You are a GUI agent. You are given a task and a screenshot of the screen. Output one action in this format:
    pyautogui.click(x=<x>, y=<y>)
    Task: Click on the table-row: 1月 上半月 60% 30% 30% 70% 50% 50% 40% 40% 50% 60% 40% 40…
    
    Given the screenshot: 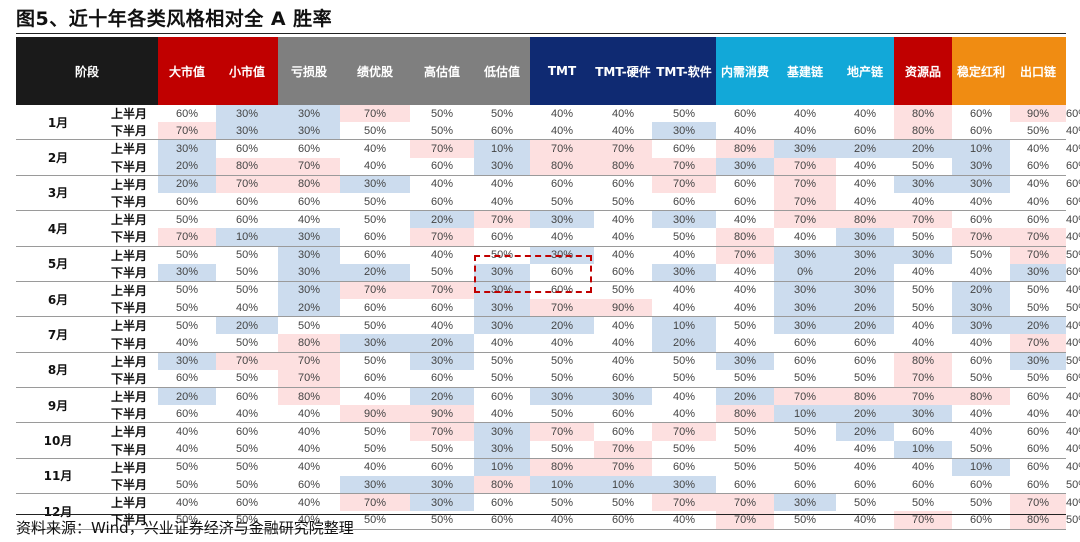 What is the action you would take?
    pyautogui.click(x=548, y=123)
    